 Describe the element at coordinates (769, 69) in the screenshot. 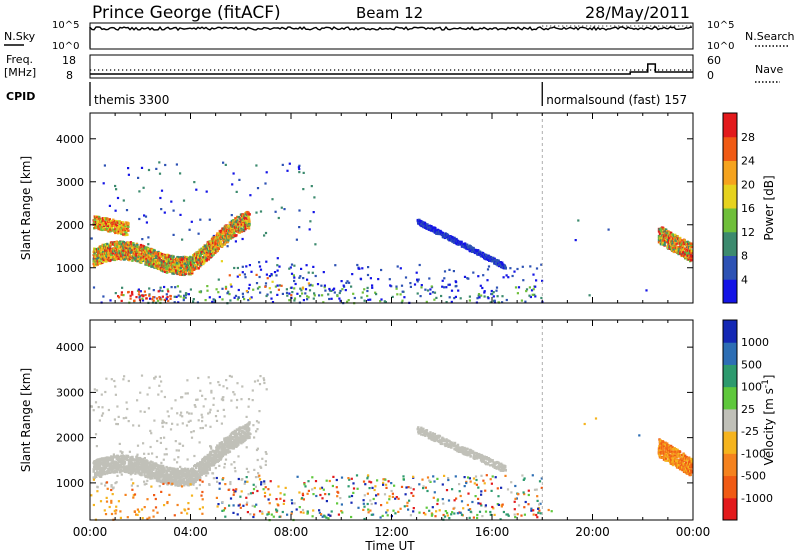

I see `nave-label: Nave` at that location.